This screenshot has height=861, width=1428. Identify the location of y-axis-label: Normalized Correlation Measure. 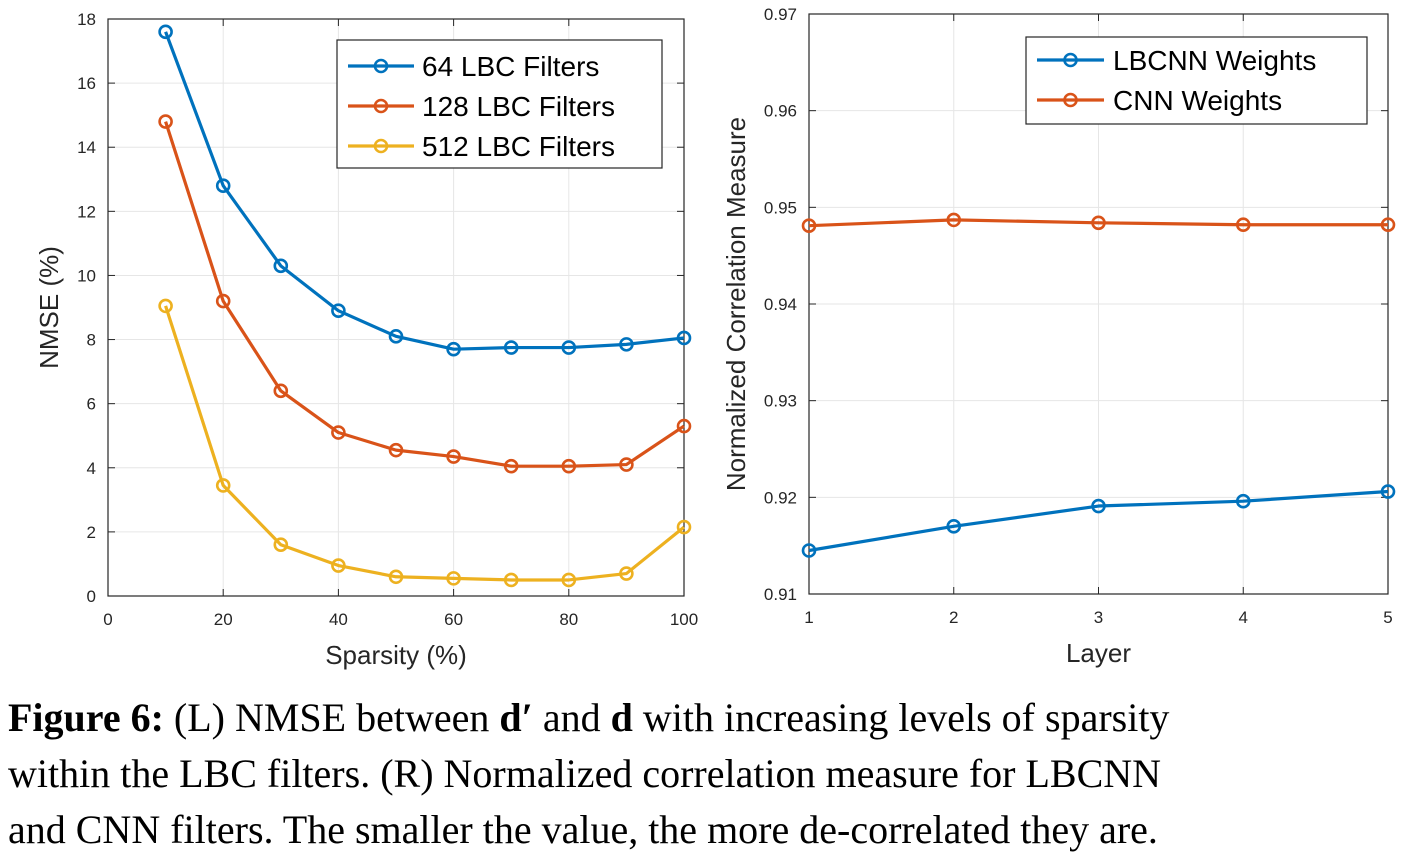
(736, 304).